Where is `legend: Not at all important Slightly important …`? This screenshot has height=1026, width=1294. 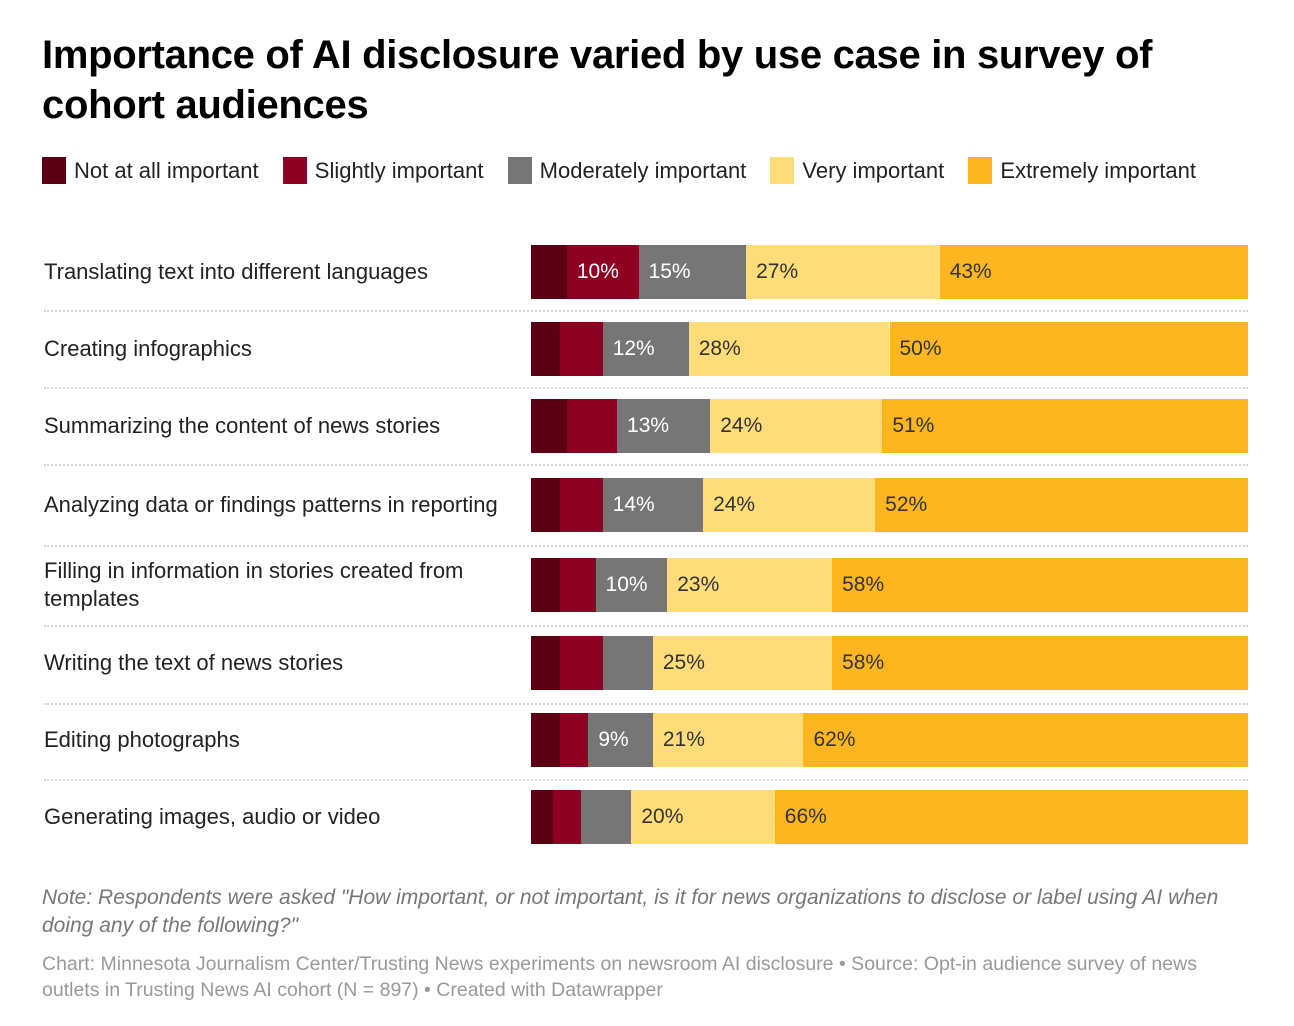 legend: Not at all important Slightly important … is located at coordinates (642, 171).